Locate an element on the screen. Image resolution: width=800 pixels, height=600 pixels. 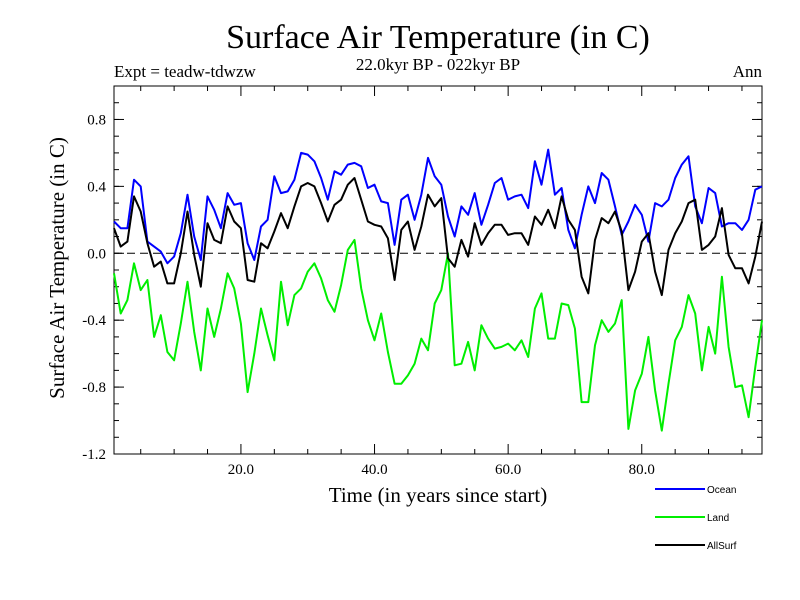
y-tick-label: 0.0 is located at coordinates (96, 254).